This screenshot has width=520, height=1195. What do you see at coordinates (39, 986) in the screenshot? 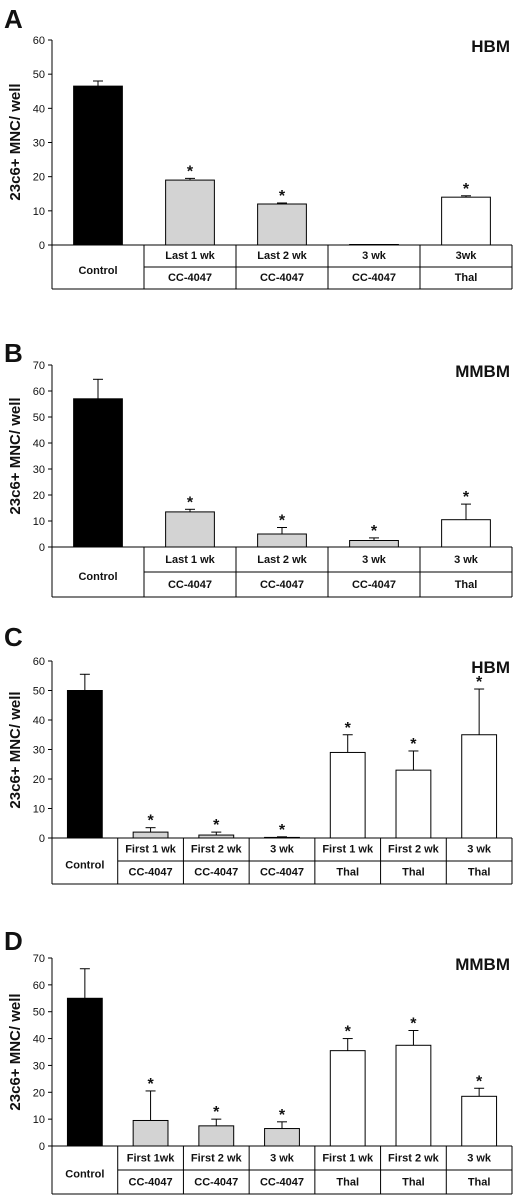
I see `panel-d-ytick-label: 60` at bounding box center [39, 986].